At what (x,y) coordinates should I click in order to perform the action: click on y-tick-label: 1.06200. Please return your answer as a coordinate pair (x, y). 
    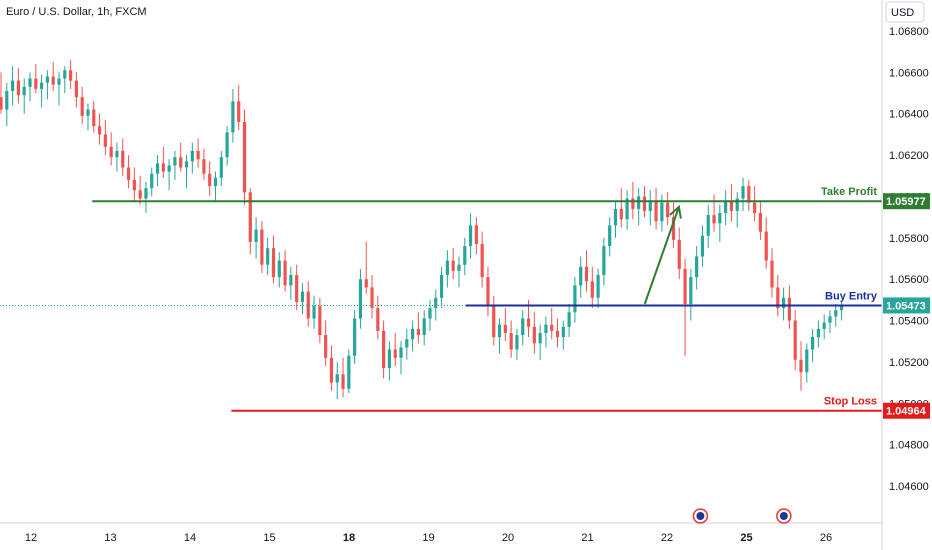
    Looking at the image, I should click on (909, 156).